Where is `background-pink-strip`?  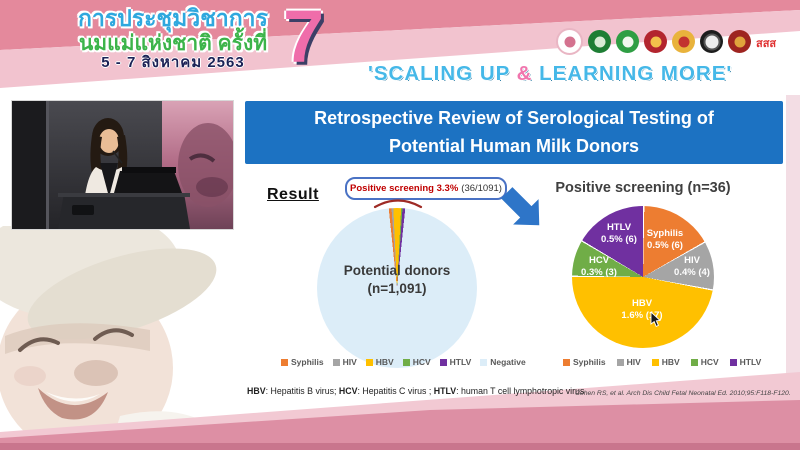
background-pink-strip is located at coordinates (793, 272).